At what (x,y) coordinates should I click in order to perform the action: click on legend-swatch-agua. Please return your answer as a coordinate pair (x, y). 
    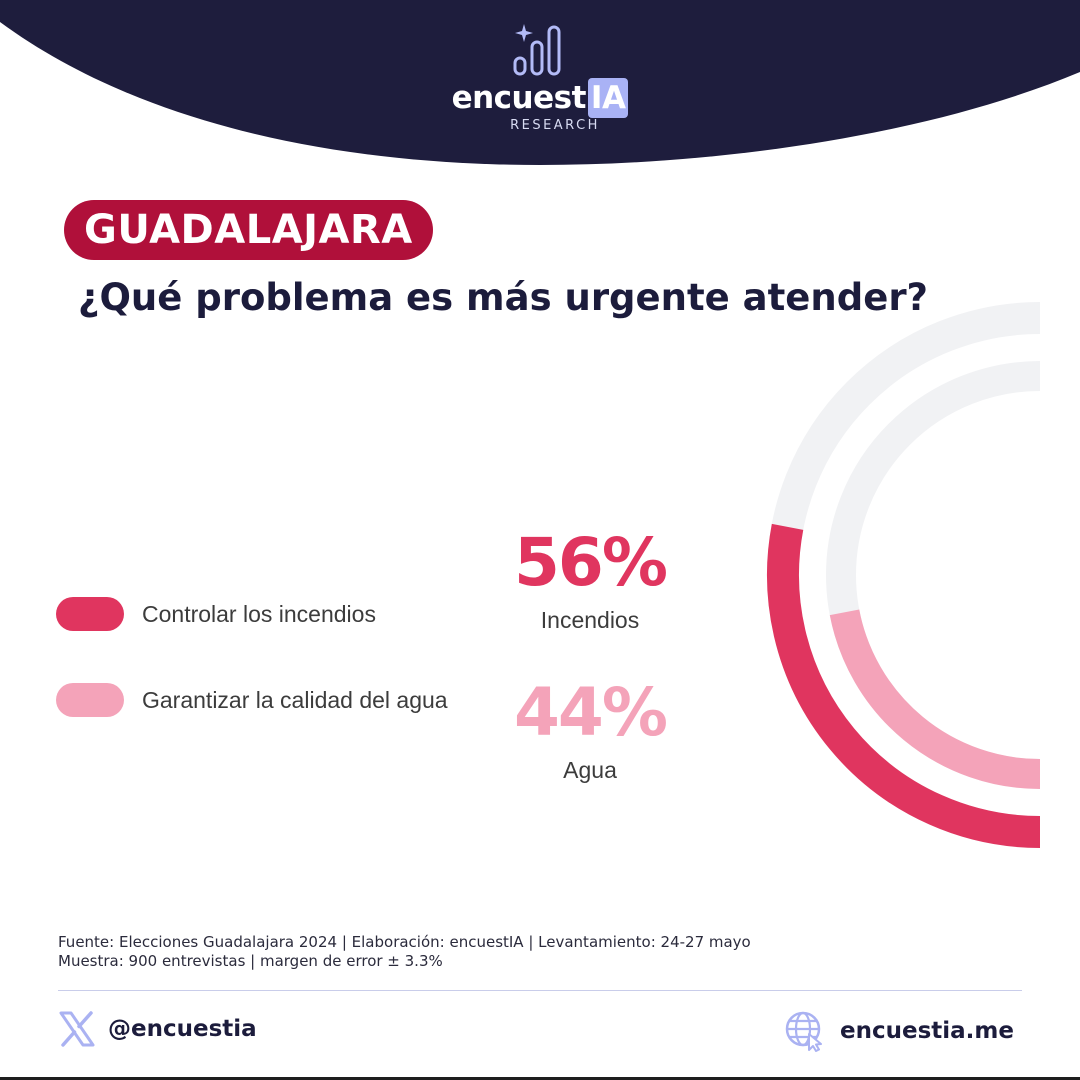
    Looking at the image, I should click on (90, 700).